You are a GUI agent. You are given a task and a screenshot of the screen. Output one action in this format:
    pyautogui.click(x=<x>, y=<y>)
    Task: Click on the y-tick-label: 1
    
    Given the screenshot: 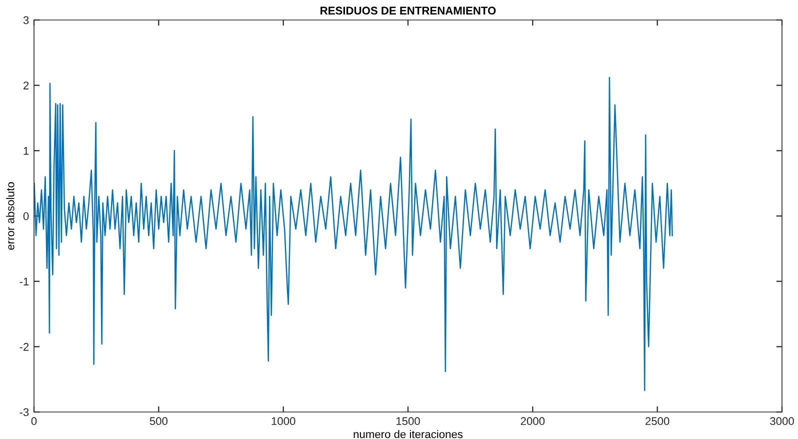 What is the action you would take?
    pyautogui.click(x=26, y=151)
    